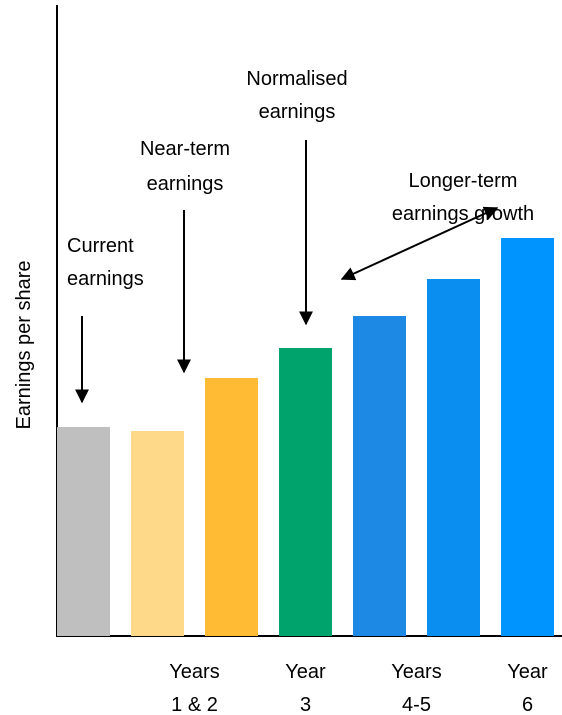 The image size is (562, 715). I want to click on annotation-line: Normalised, so click(296, 79).